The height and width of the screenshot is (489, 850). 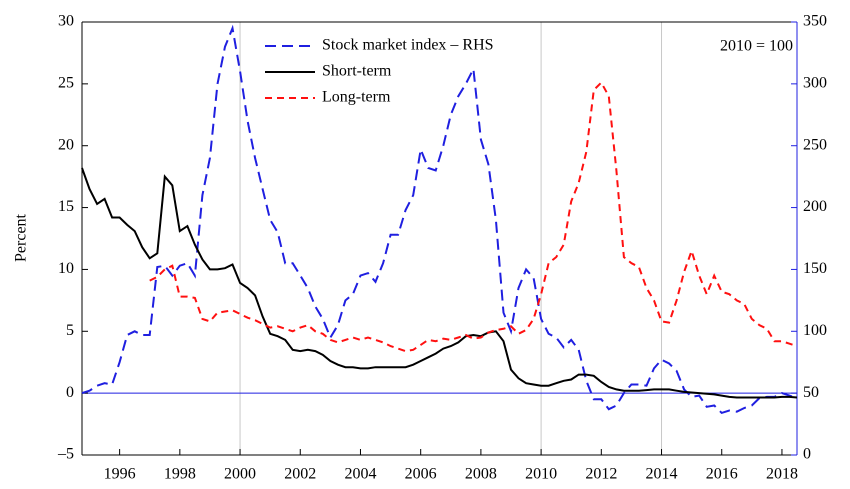 What do you see at coordinates (481, 474) in the screenshot?
I see `x-tick-label: 2008` at bounding box center [481, 474].